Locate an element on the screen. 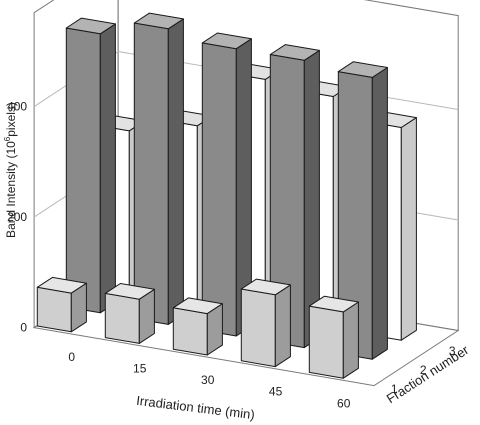 The height and width of the screenshot is (425, 480). y-tick-label: 0 is located at coordinates (23, 328).